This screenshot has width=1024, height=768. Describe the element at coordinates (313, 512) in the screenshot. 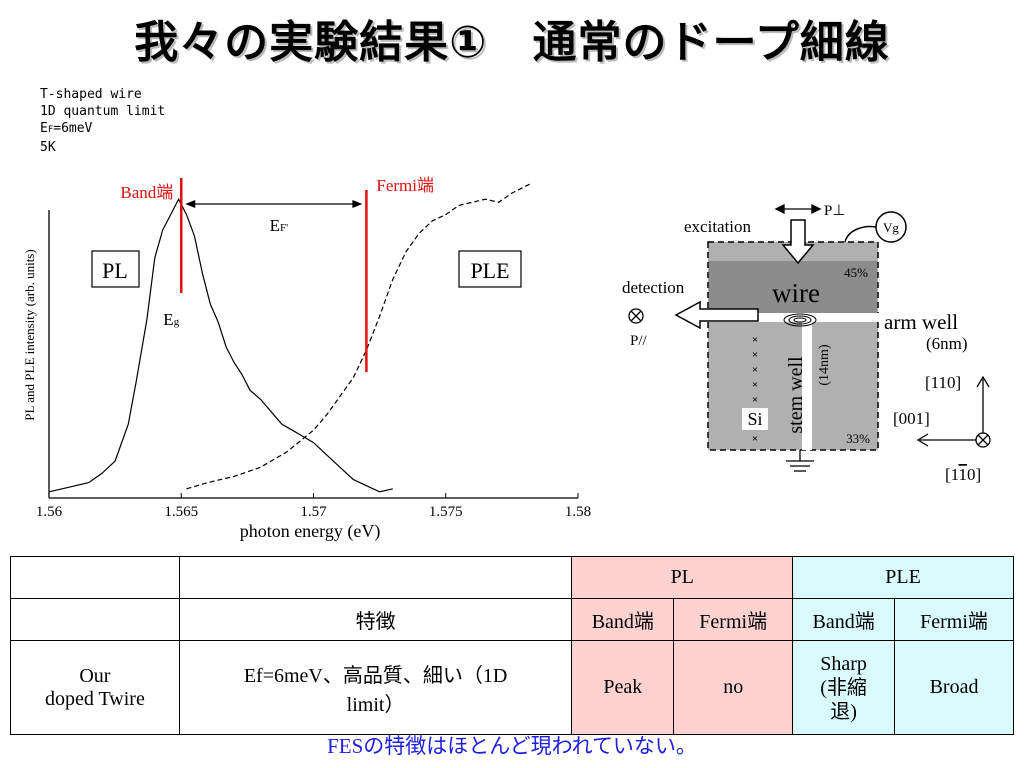

I see `x-tick-label: 1.57` at that location.